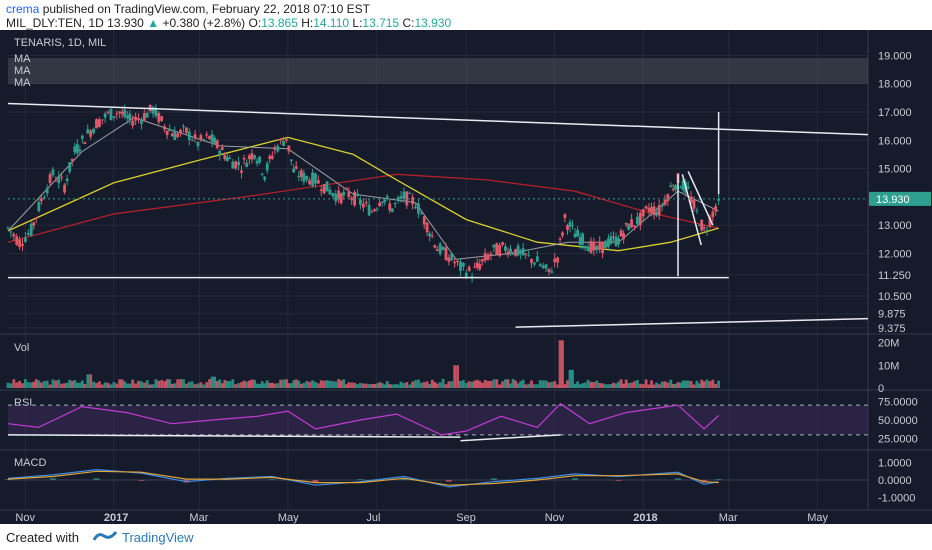  What do you see at coordinates (895, 297) in the screenshot?
I see `price-tick-label: 10.500` at bounding box center [895, 297].